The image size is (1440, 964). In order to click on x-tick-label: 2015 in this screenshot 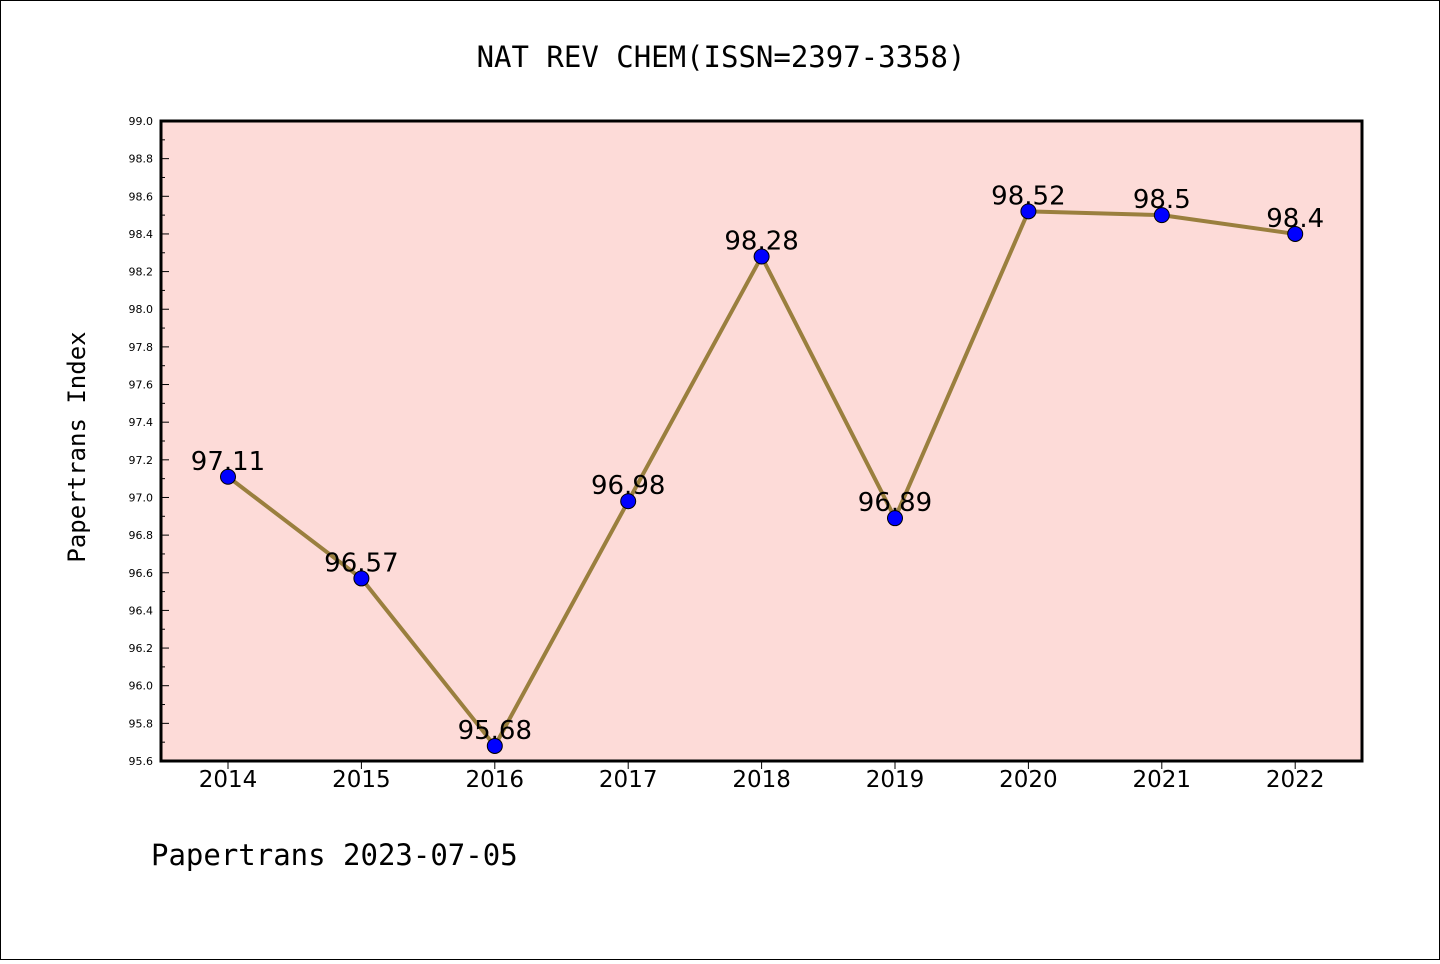, I will do `click(361, 780)`.